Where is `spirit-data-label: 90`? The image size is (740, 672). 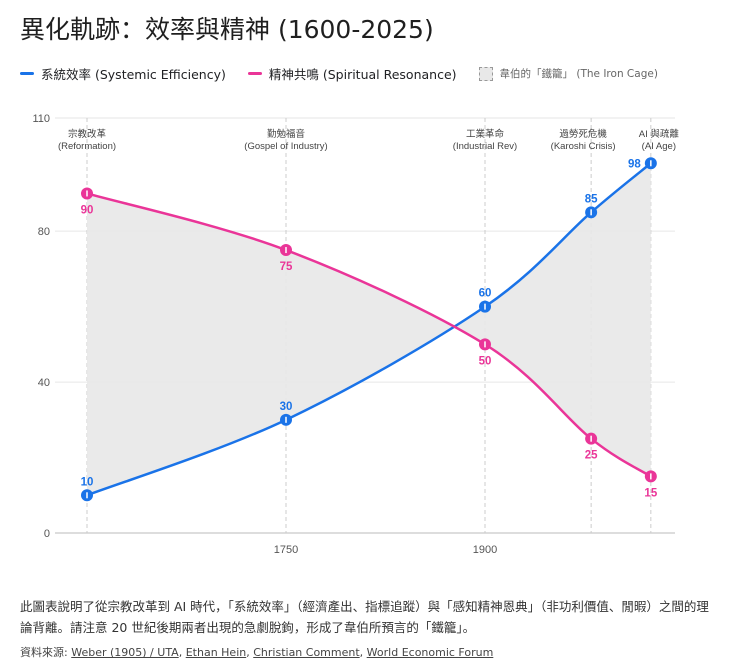 spirit-data-label: 90 is located at coordinates (87, 210).